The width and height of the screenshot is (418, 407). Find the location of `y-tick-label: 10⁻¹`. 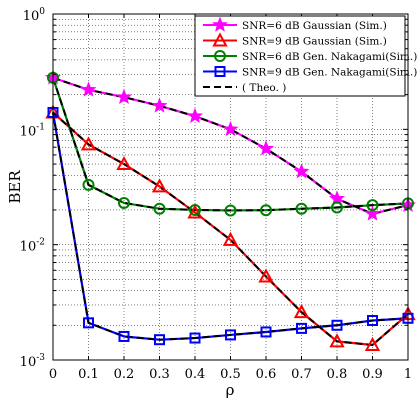

y-tick-label: 10⁻¹ is located at coordinates (32, 130).